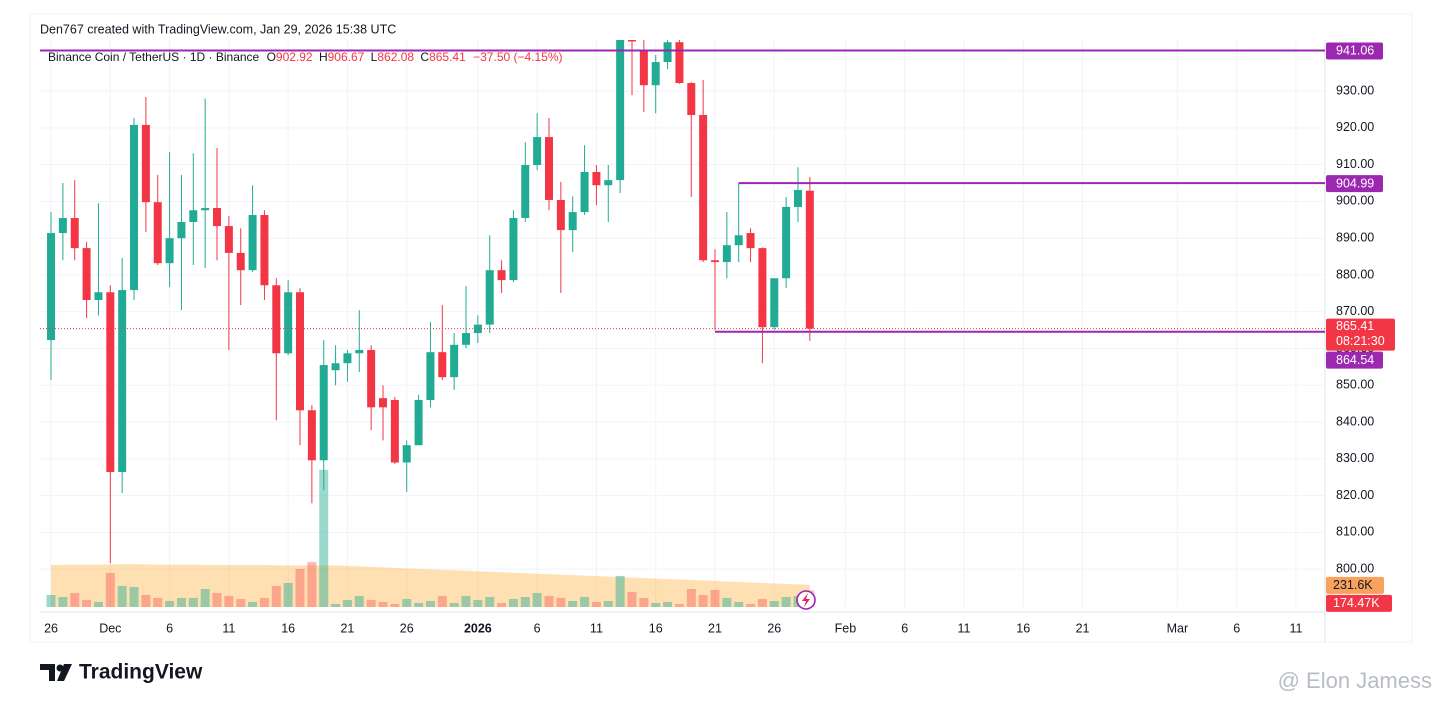  I want to click on y-tick-label: 880.00, so click(1355, 274).